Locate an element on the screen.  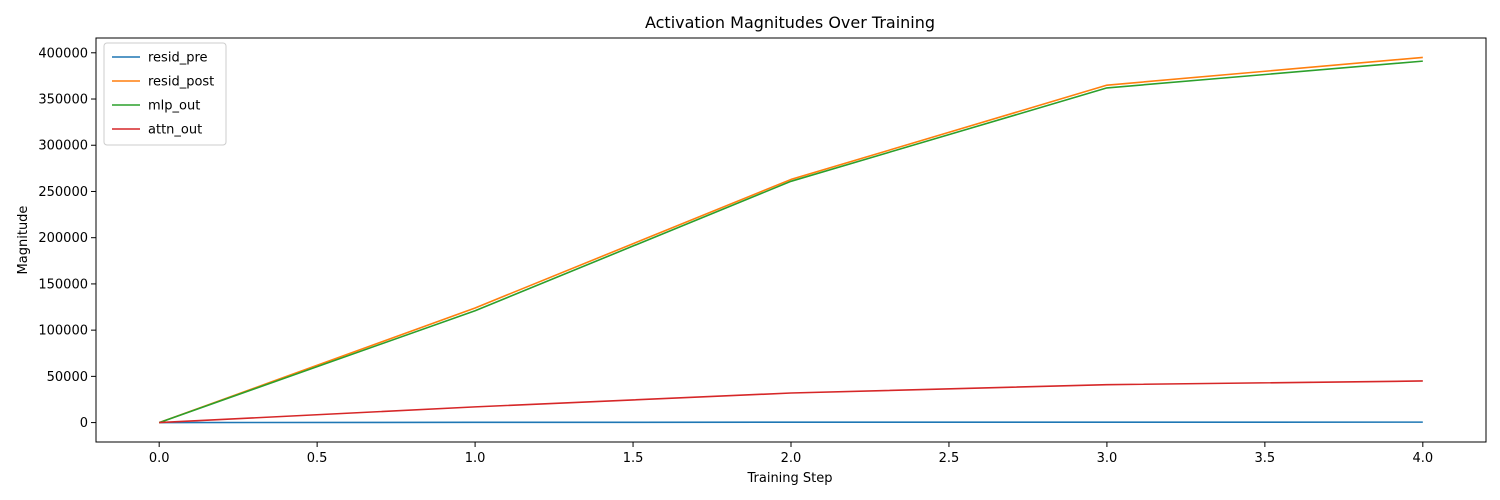
legend-label: resid_pre is located at coordinates (178, 58).